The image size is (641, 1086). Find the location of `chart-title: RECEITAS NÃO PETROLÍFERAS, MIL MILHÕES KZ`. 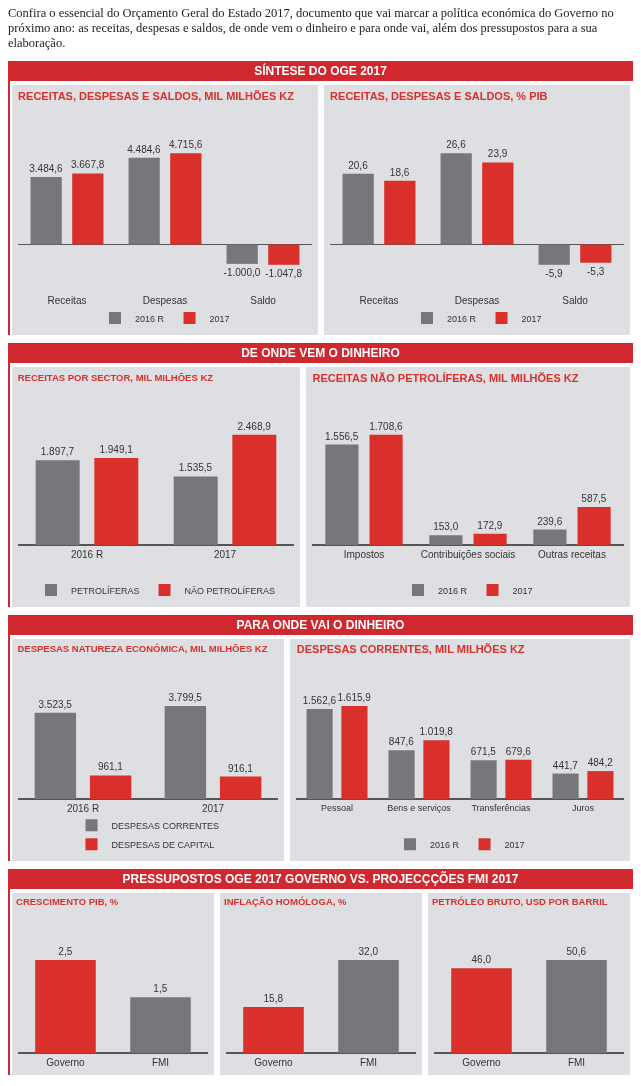

chart-title: RECEITAS NÃO PETROLÍFERAS, MIL MILHÕES KZ is located at coordinates (445, 377).